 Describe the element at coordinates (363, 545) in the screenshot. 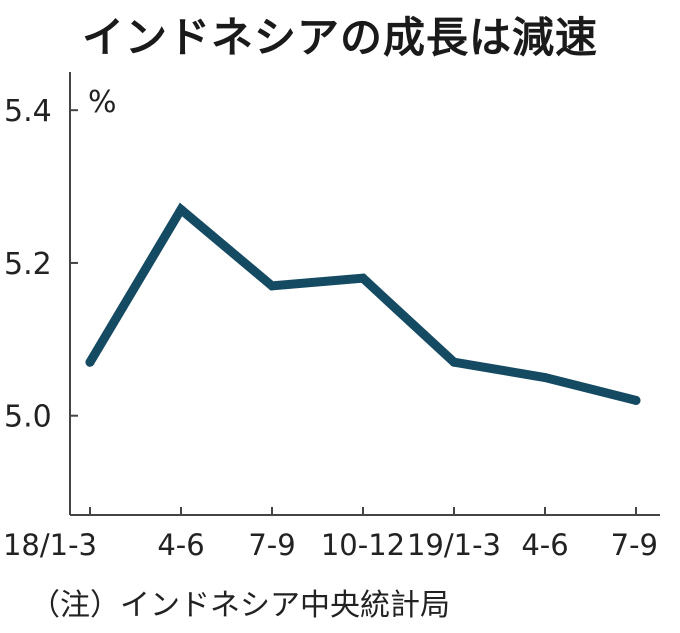

I see `x-tick-label: 10-12` at that location.